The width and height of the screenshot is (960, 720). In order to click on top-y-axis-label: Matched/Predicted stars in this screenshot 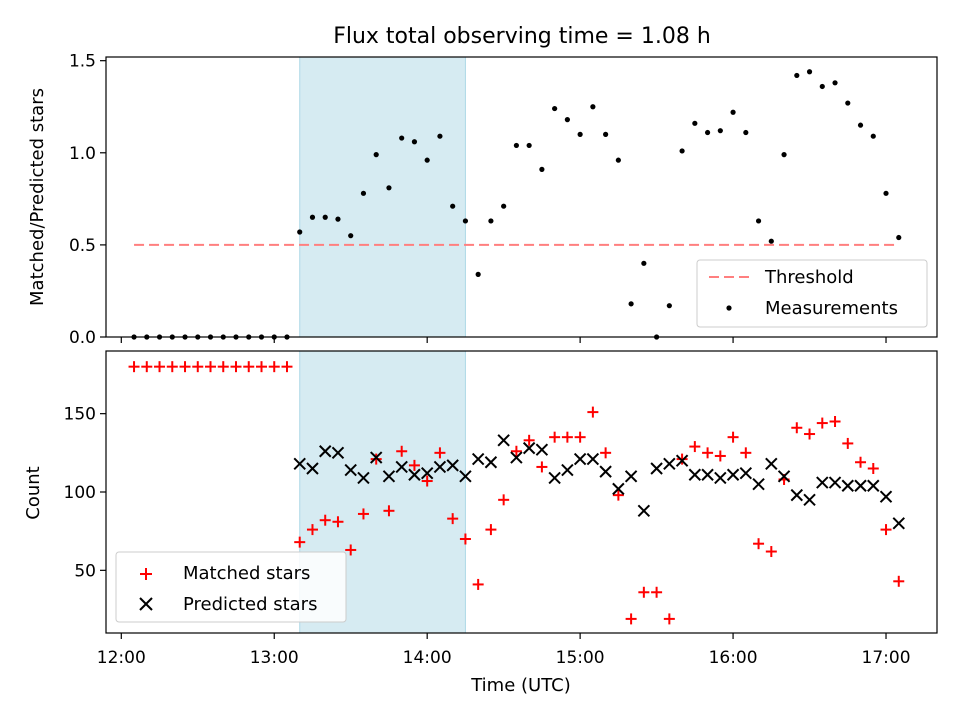, I will do `click(37, 197)`.